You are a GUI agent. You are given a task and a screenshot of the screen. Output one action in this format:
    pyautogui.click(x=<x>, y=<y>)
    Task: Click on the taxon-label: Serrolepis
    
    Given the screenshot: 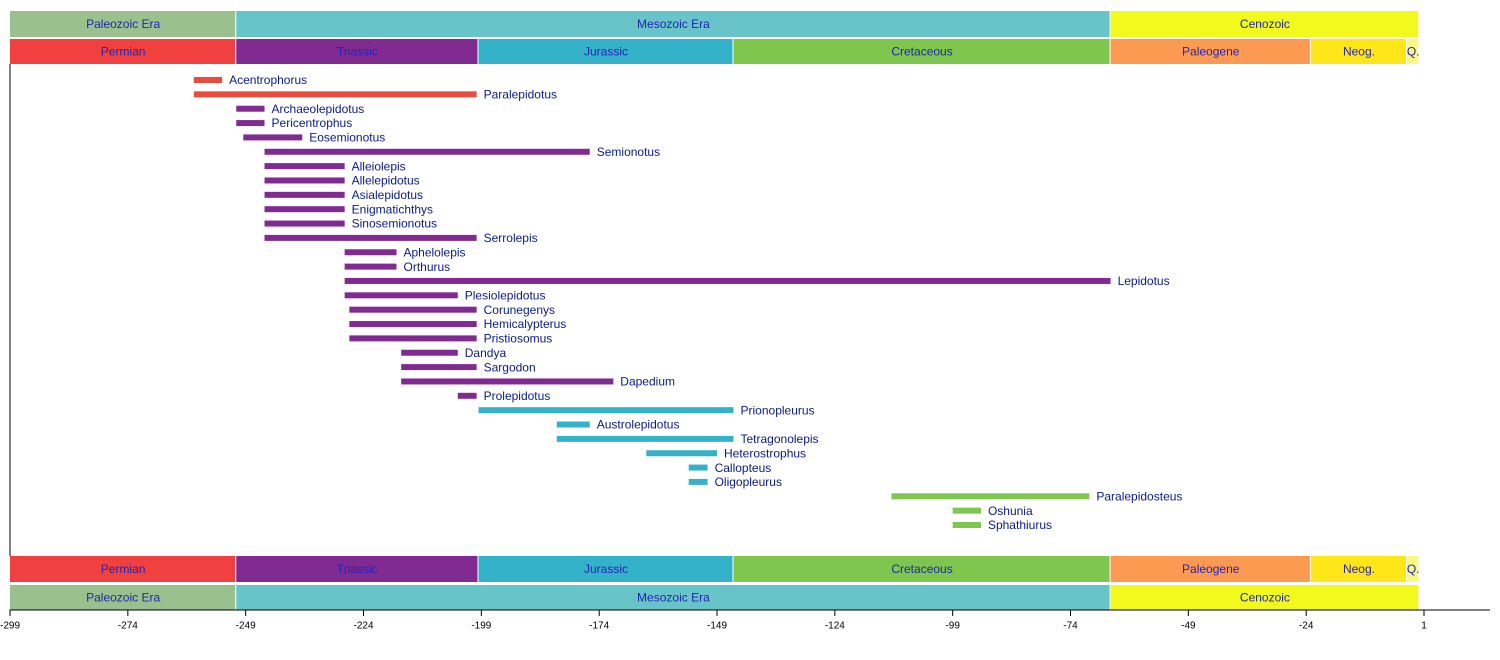 What is the action you would take?
    pyautogui.click(x=511, y=238)
    